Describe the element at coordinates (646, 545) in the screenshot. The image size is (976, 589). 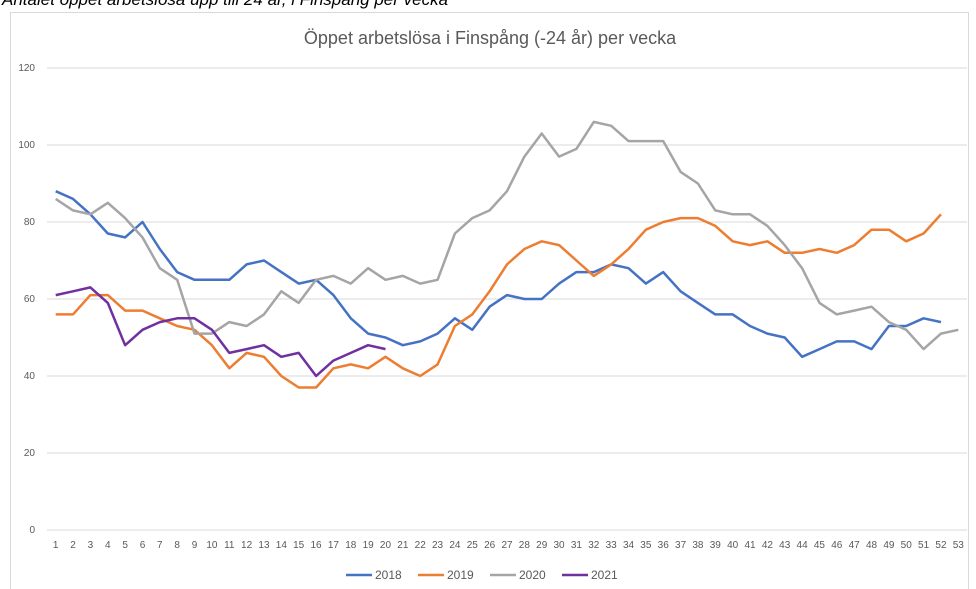
I see `x-tick-label: 35` at that location.